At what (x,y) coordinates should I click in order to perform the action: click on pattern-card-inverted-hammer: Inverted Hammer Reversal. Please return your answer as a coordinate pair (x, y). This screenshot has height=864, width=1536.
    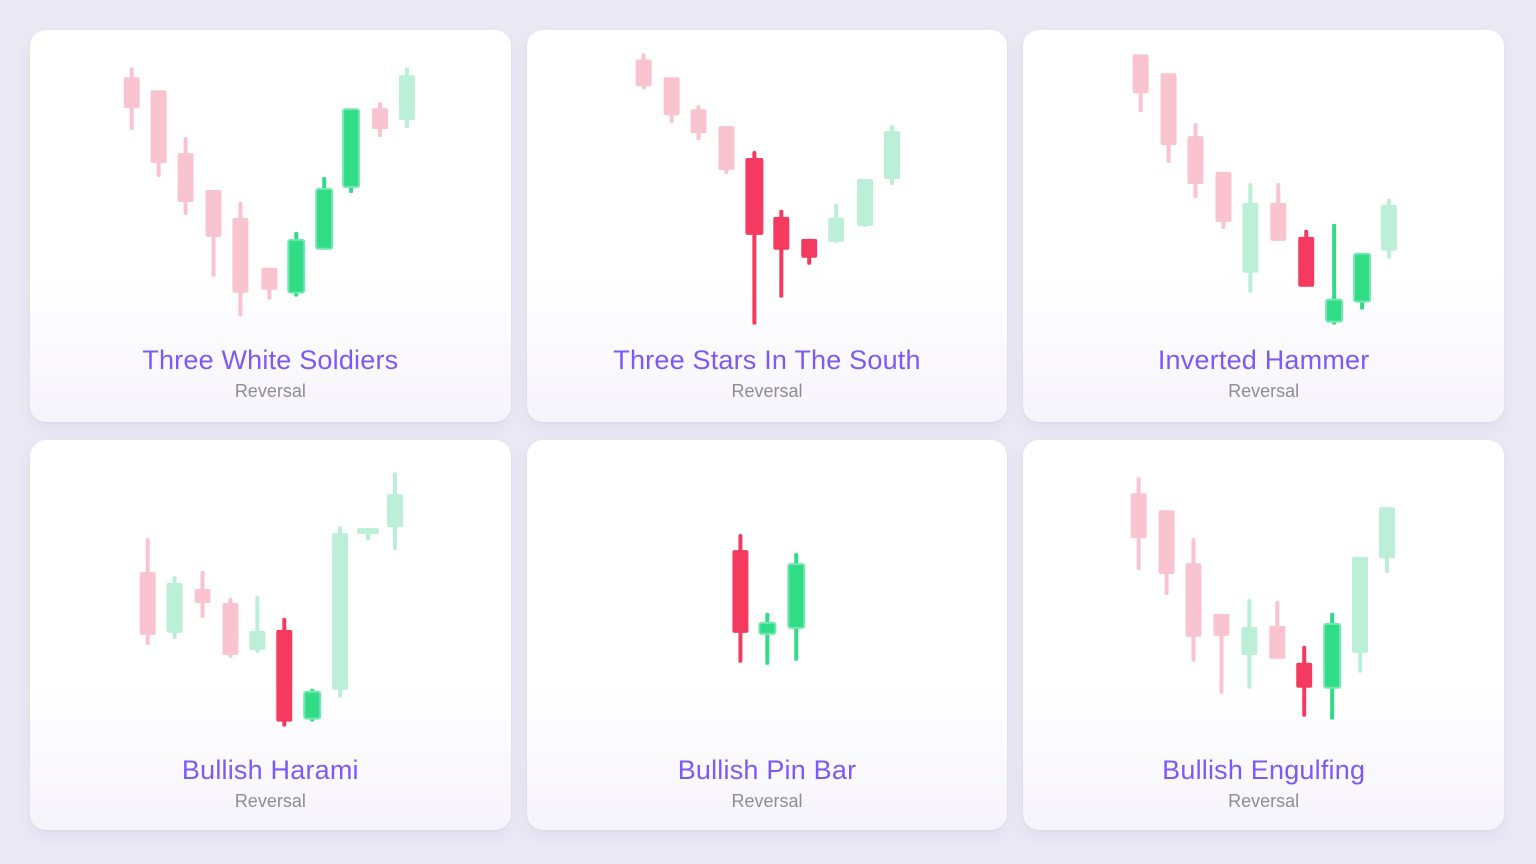
    Looking at the image, I should click on (1263, 226).